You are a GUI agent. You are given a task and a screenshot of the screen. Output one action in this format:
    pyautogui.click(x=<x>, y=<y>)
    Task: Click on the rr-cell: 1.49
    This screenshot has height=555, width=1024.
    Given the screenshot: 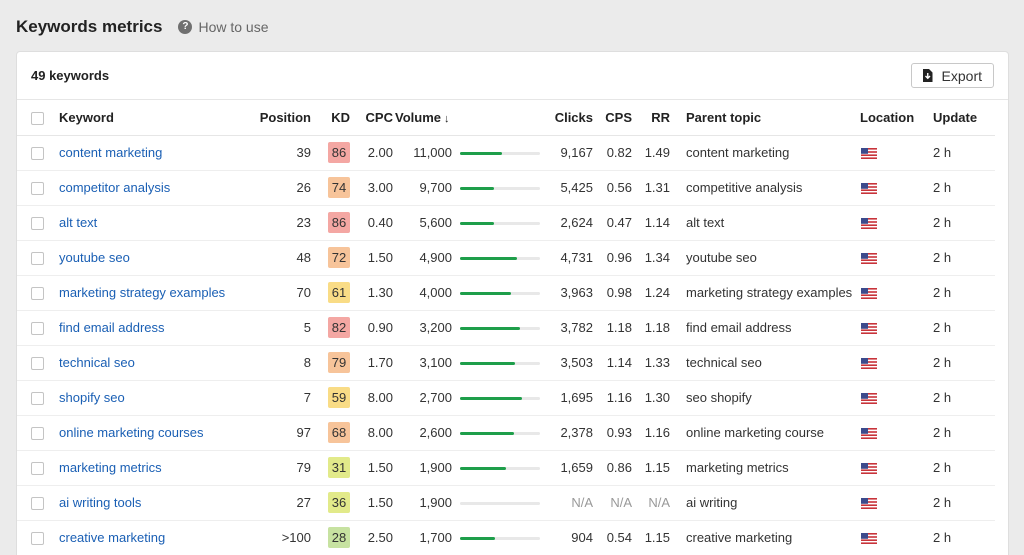 What is the action you would take?
    pyautogui.click(x=653, y=153)
    